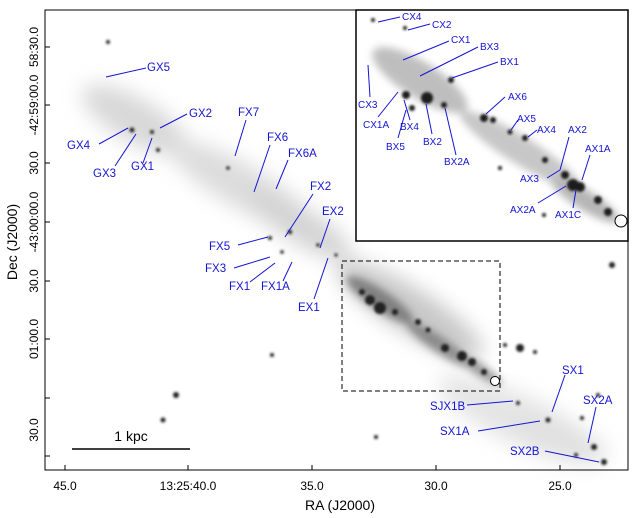 The image size is (634, 518). Describe the element at coordinates (529, 179) in the screenshot. I see `knot-label-ax3: AX3` at that location.